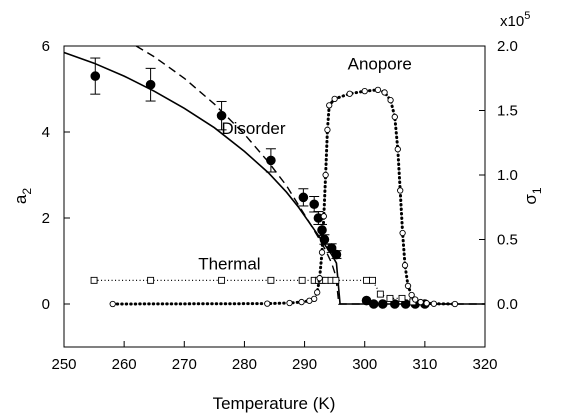 Image resolution: width=563 pixels, height=418 pixels. What do you see at coordinates (507, 46) in the screenshot?
I see `y-right-tick-label: 2.0` at bounding box center [507, 46].